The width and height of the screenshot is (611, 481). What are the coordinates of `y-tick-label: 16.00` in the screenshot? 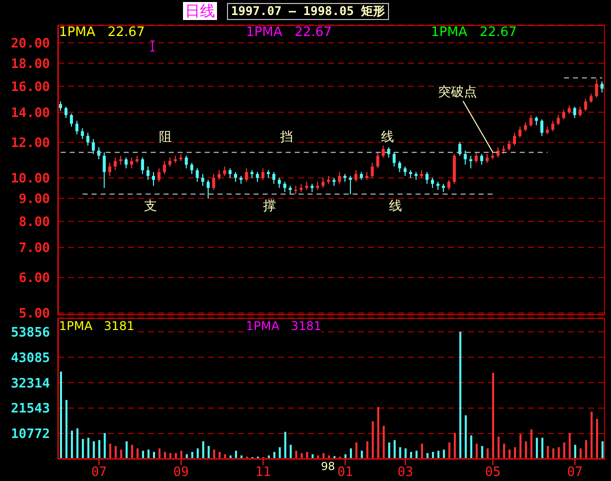 It's located at (30, 87).